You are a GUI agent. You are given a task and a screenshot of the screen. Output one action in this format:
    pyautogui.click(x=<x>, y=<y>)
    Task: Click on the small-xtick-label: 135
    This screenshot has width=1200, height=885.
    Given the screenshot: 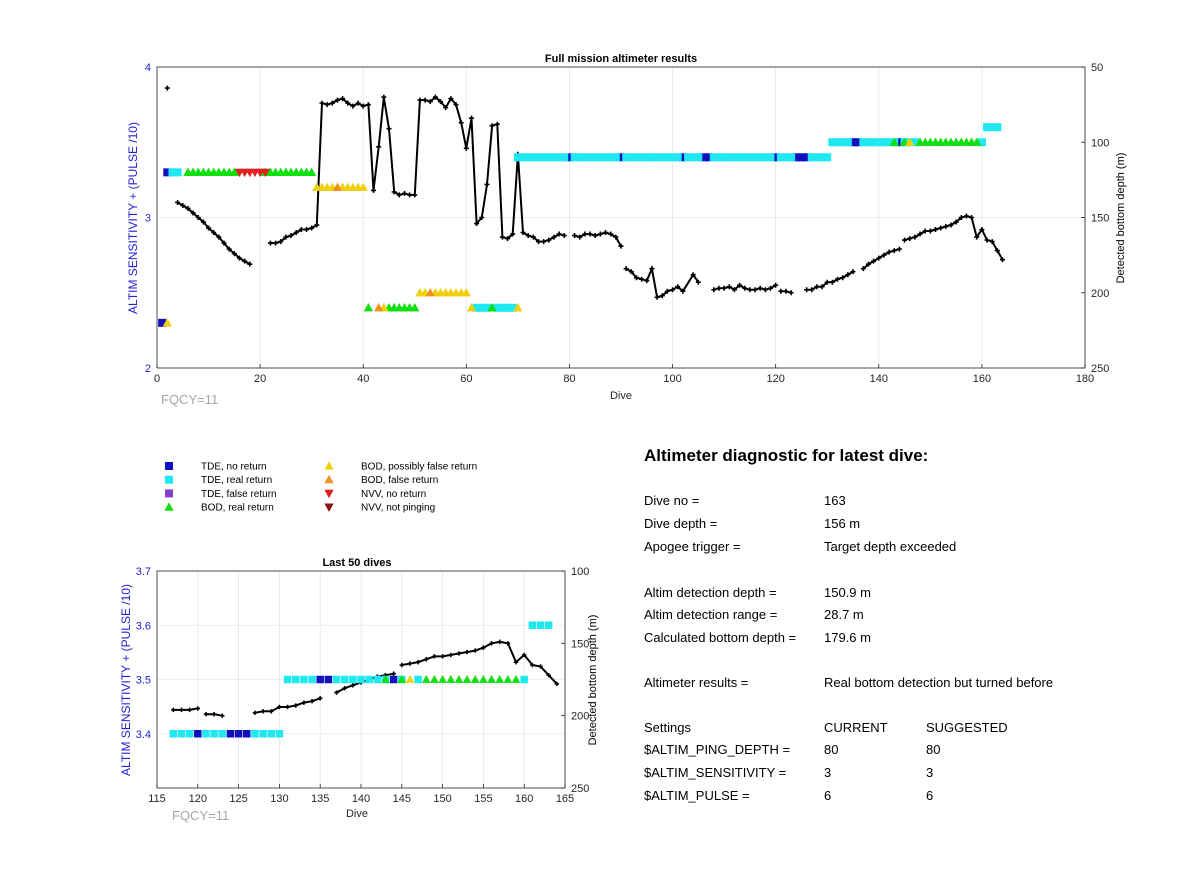 What is the action you would take?
    pyautogui.click(x=320, y=799)
    